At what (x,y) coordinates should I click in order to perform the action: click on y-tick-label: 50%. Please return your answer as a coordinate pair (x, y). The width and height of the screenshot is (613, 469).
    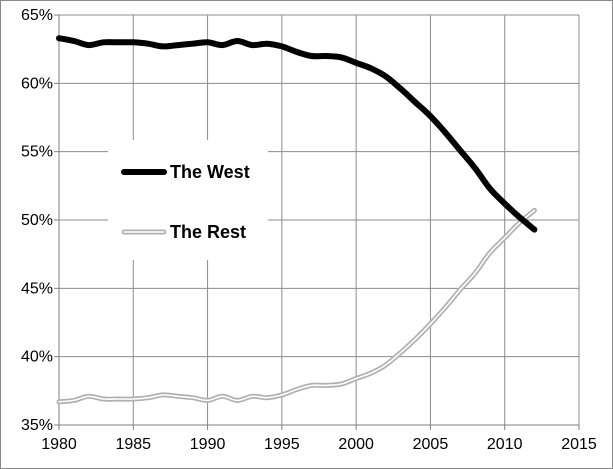
    Looking at the image, I should click on (37, 220).